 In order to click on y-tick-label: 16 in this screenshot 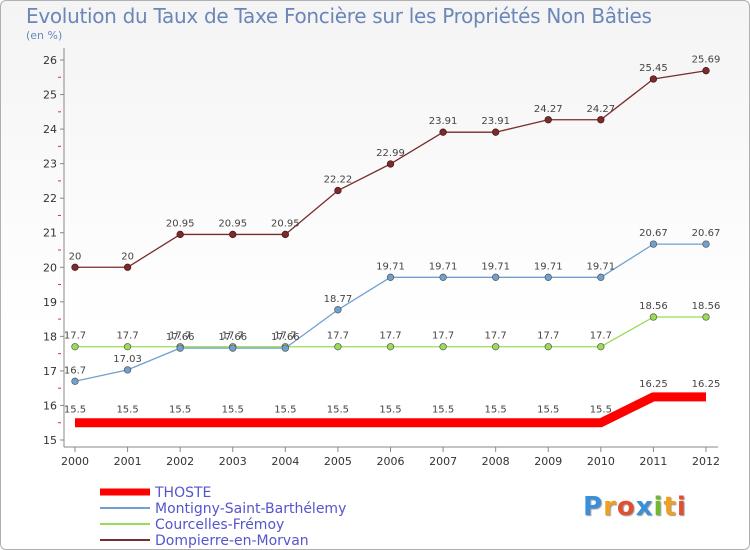, I will do `click(50, 405)`.